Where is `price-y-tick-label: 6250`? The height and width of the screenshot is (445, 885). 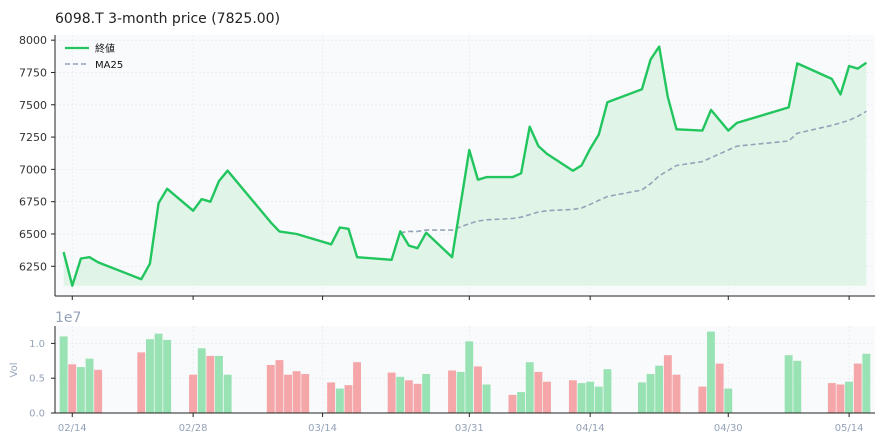
price-y-tick-label: 6250 is located at coordinates (33, 266).